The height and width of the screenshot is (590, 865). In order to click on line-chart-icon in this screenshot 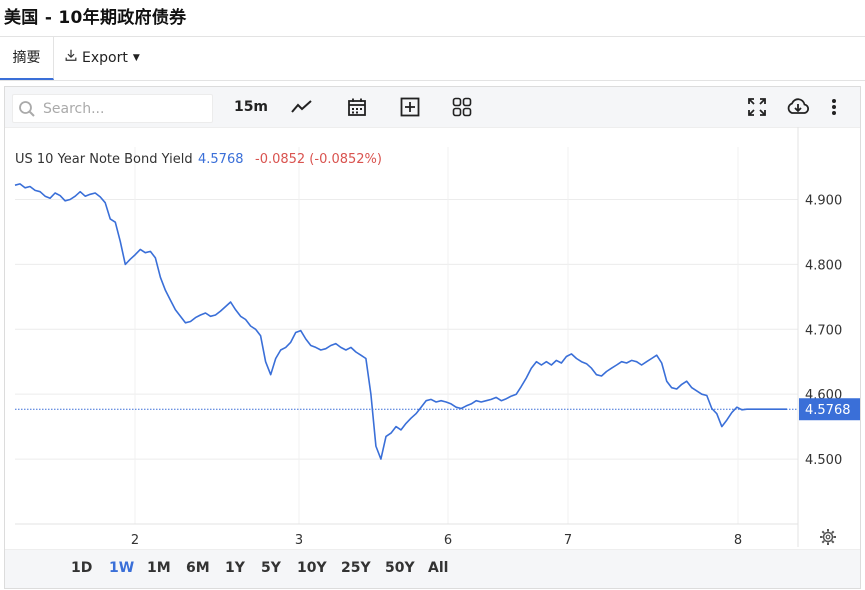, I will do `click(302, 107)`.